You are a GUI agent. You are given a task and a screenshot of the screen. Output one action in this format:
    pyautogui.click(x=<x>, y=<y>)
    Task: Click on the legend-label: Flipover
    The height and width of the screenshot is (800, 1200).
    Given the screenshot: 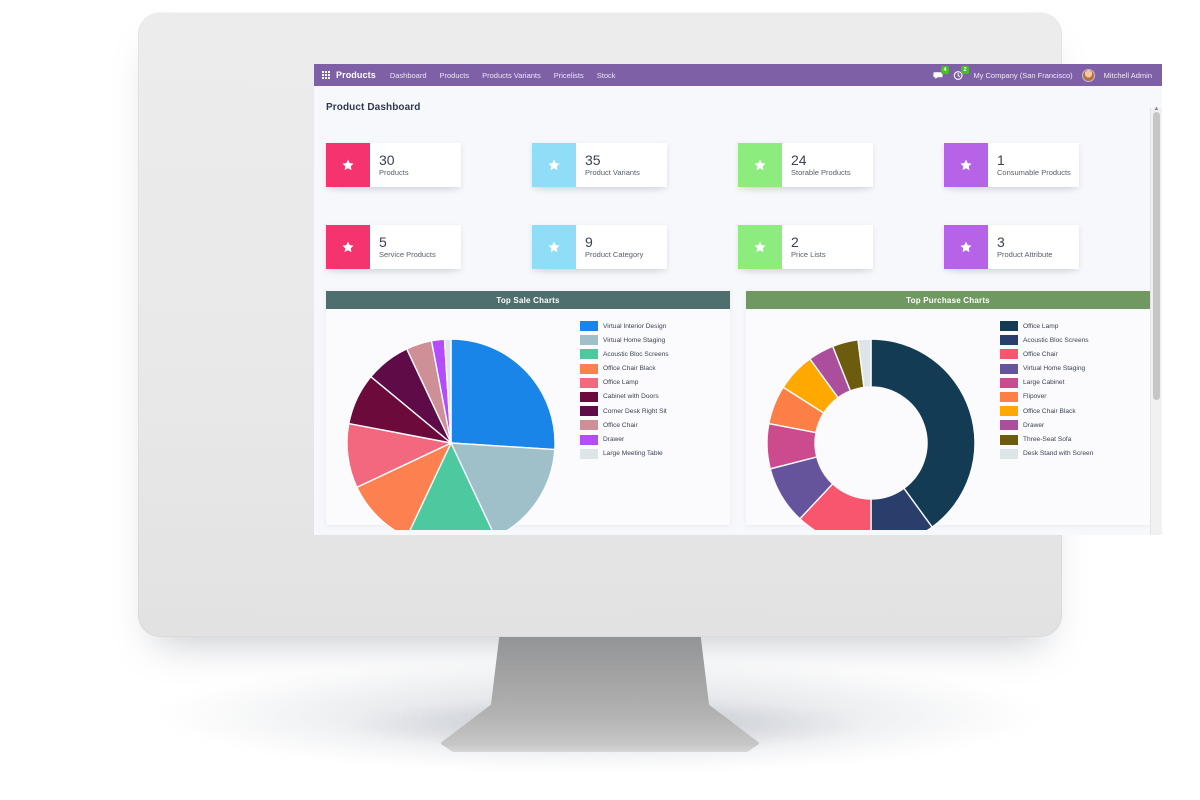 What is the action you would take?
    pyautogui.click(x=1035, y=397)
    